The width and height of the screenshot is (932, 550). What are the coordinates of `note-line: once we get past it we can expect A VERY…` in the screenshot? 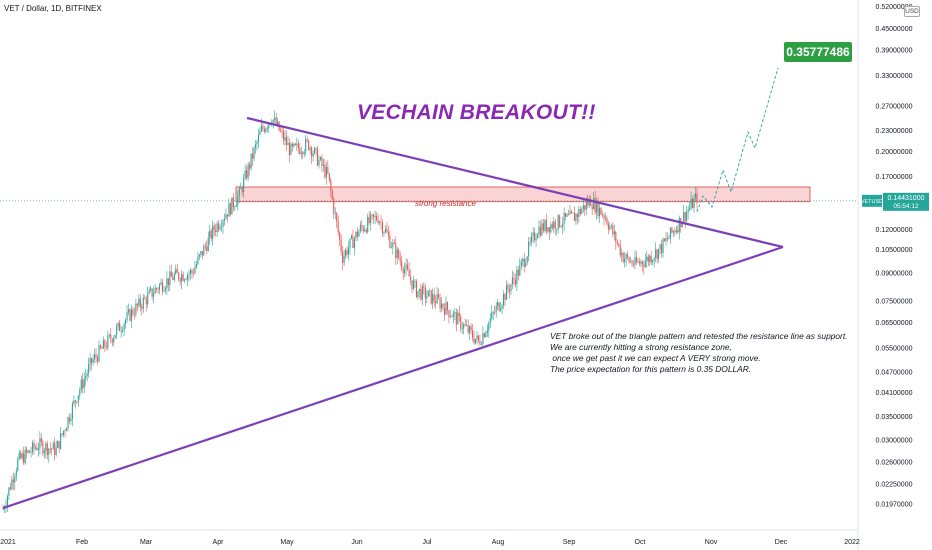 It's located at (655, 358).